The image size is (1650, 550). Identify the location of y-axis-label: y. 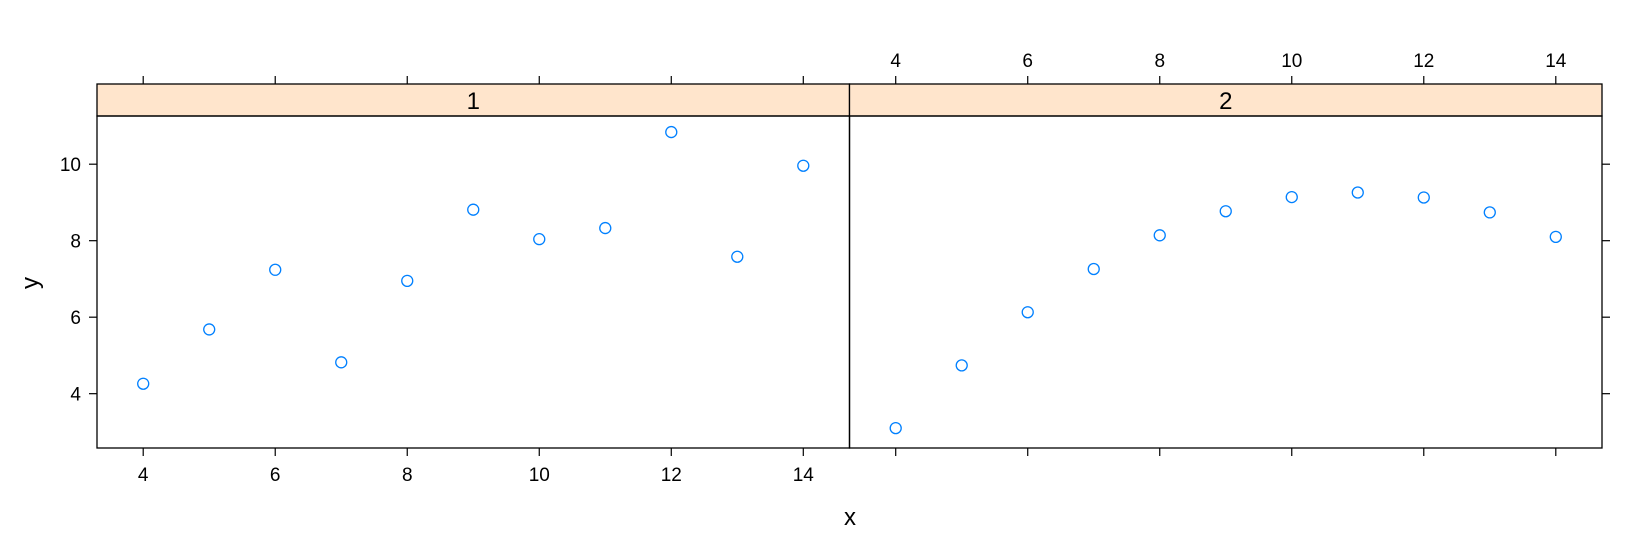
(30, 283).